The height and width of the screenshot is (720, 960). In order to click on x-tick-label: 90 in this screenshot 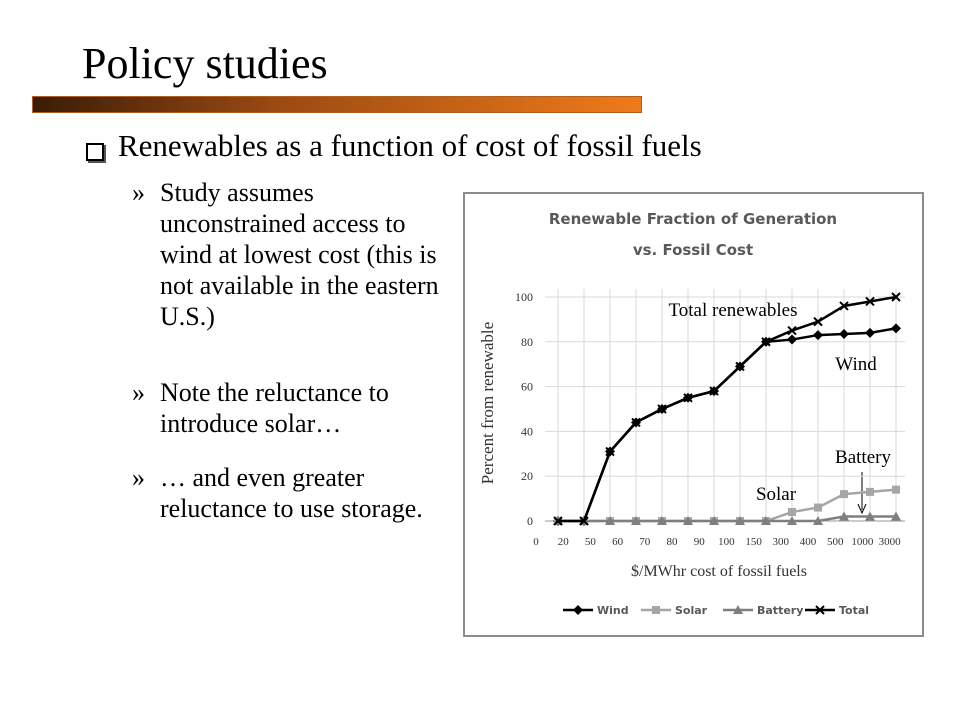, I will do `click(700, 542)`.